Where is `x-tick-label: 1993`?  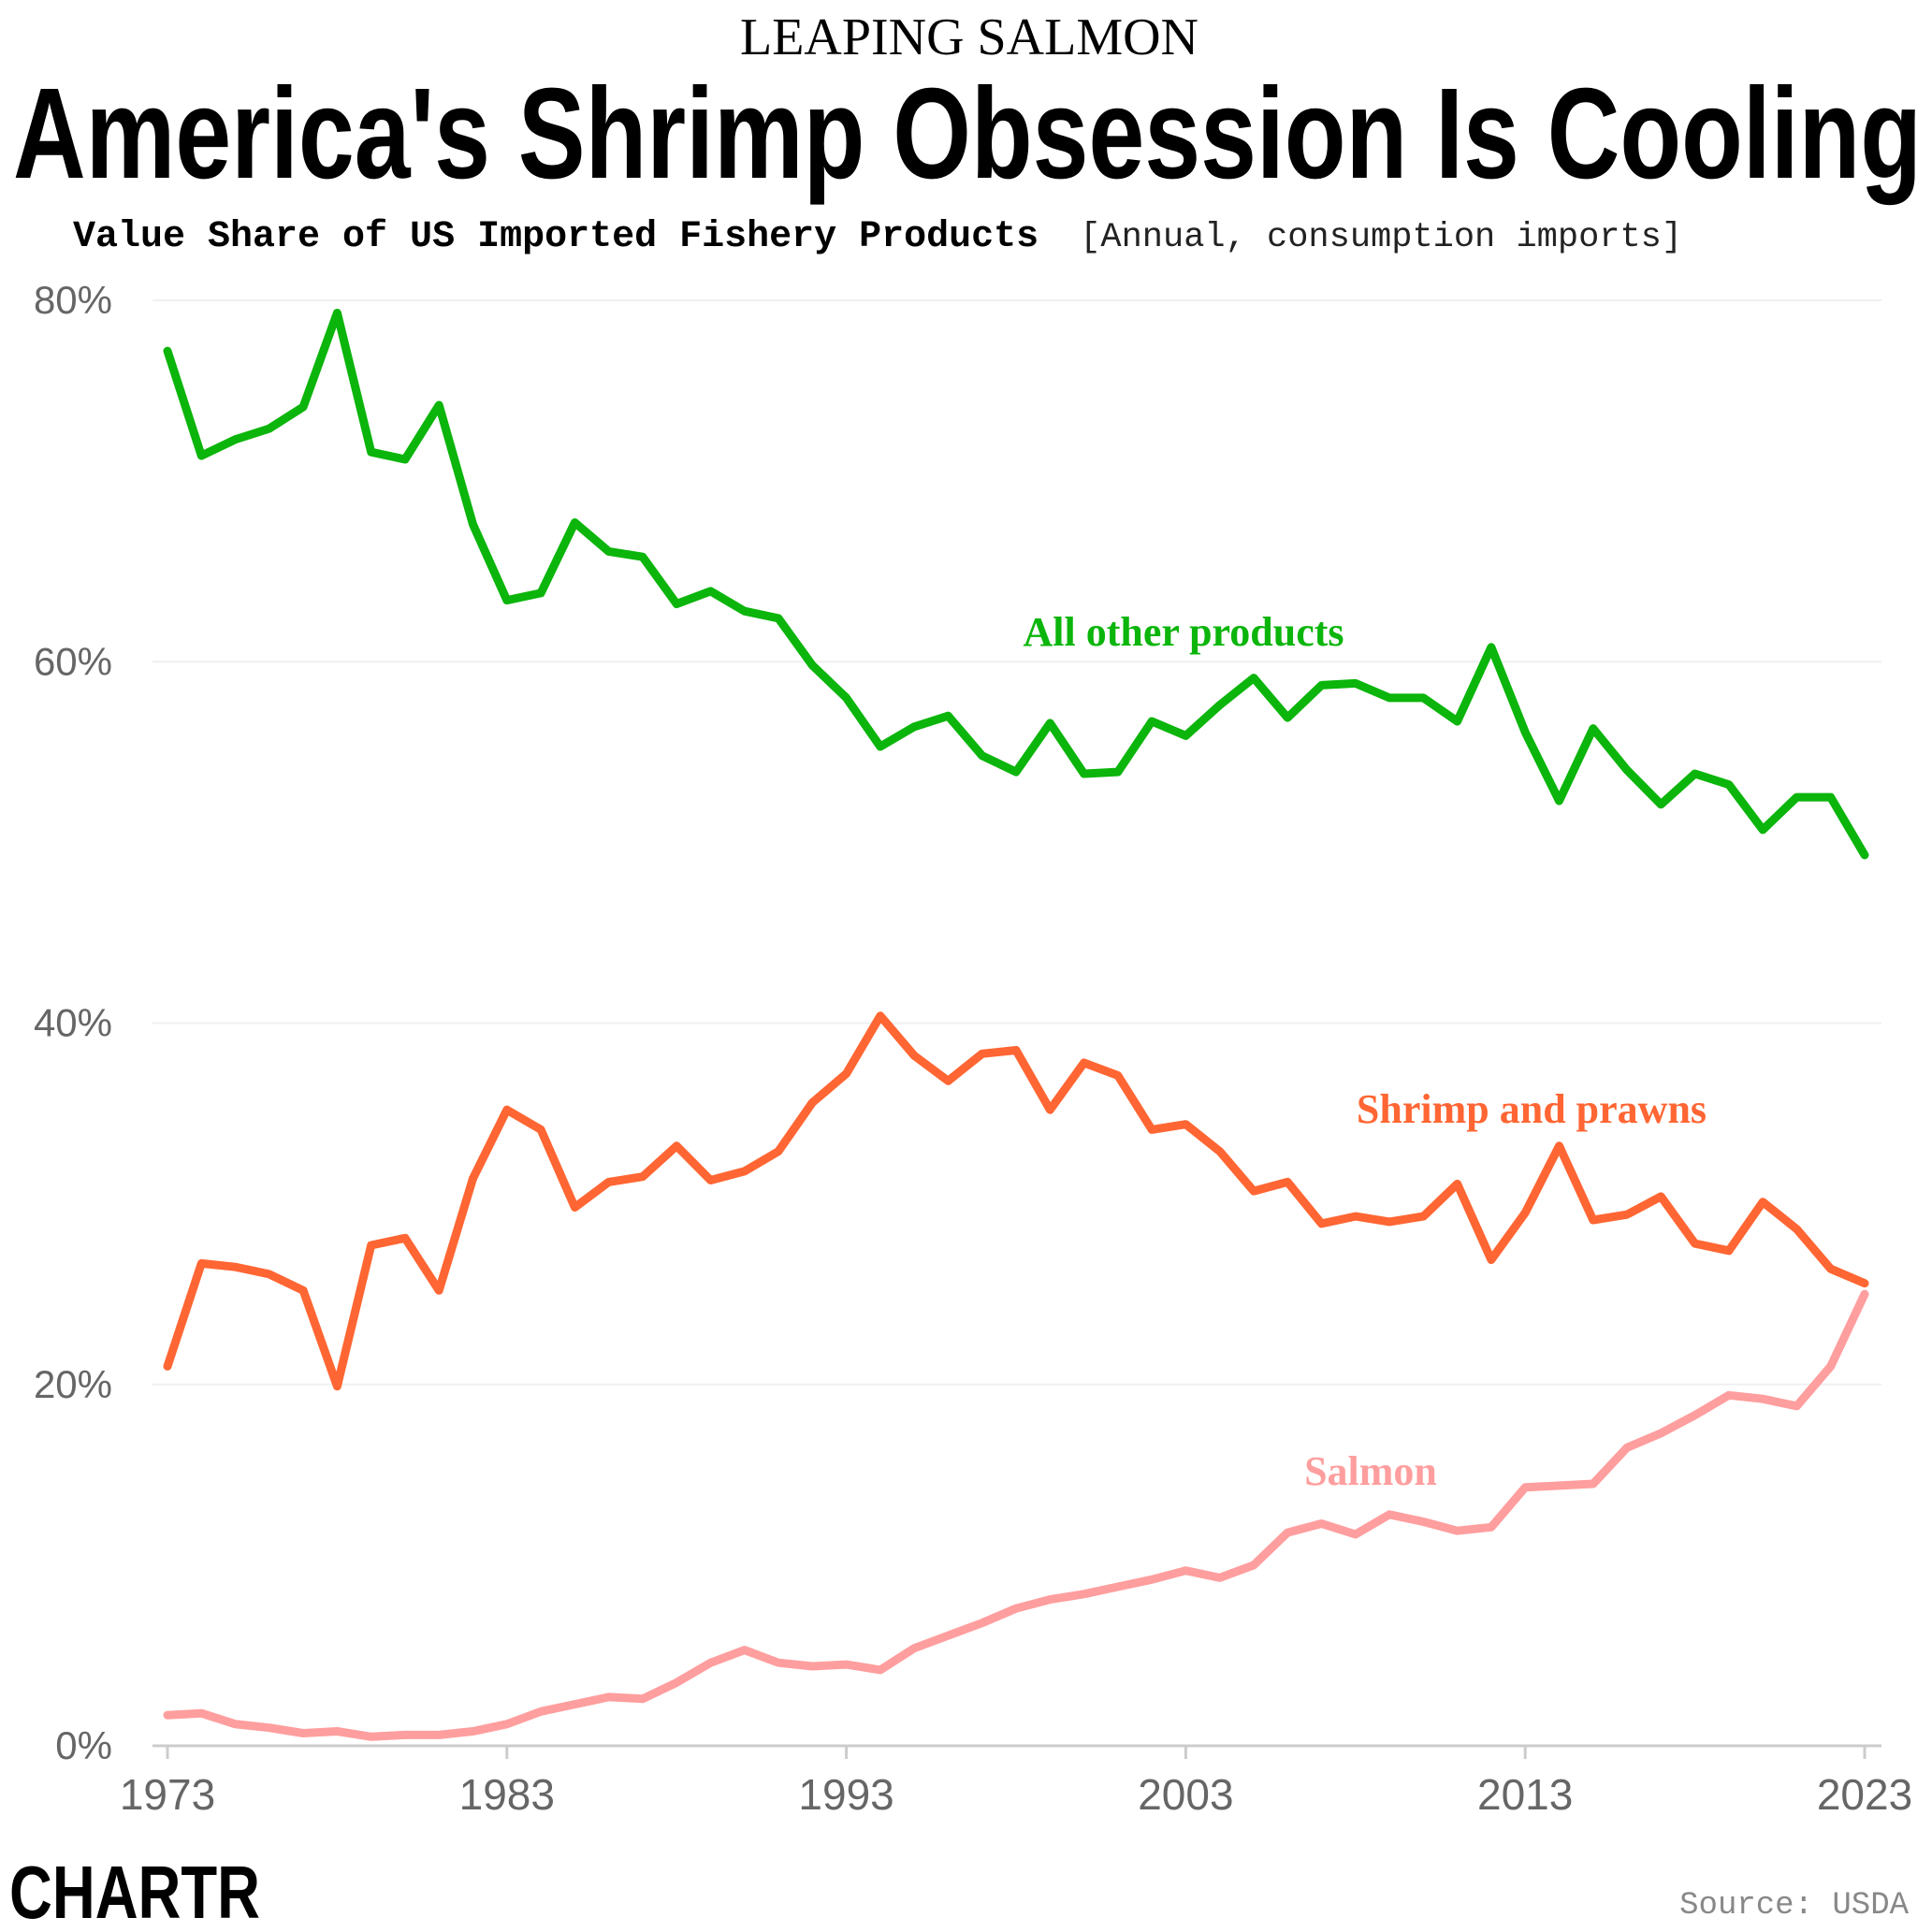 x-tick-label: 1993 is located at coordinates (846, 1795).